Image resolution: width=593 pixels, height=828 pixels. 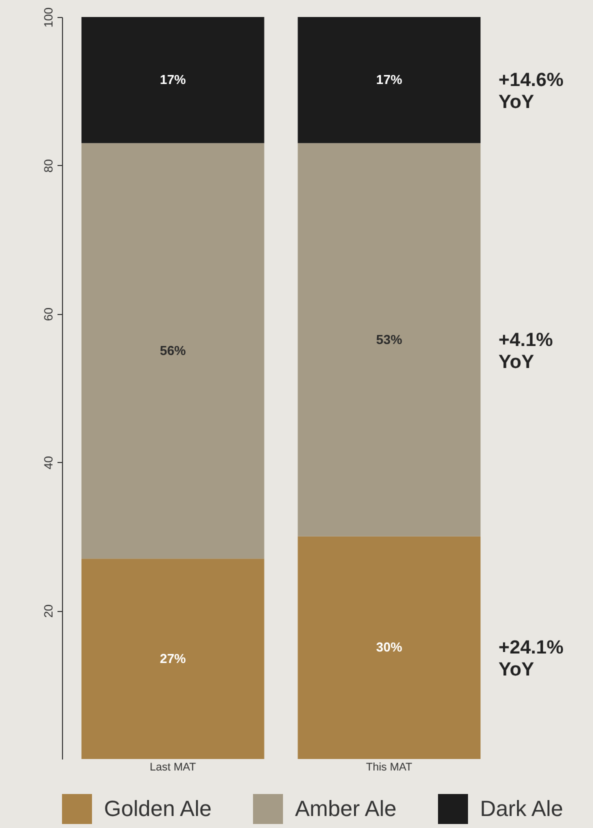 I want to click on data-label: 56%, so click(x=173, y=350).